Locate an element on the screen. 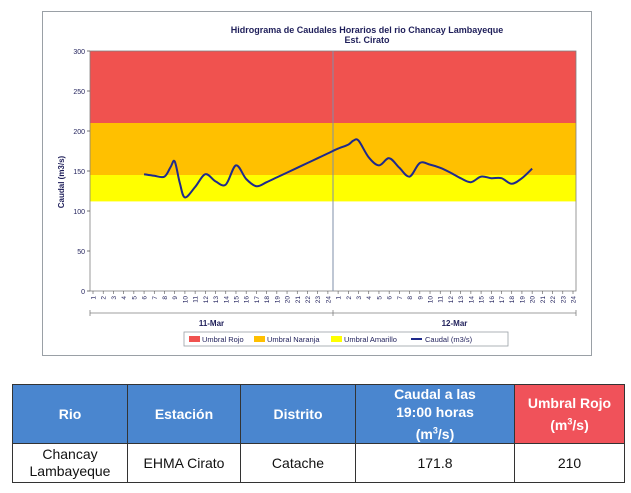  header-caudal-line2: 19:00 horas is located at coordinates (435, 412).